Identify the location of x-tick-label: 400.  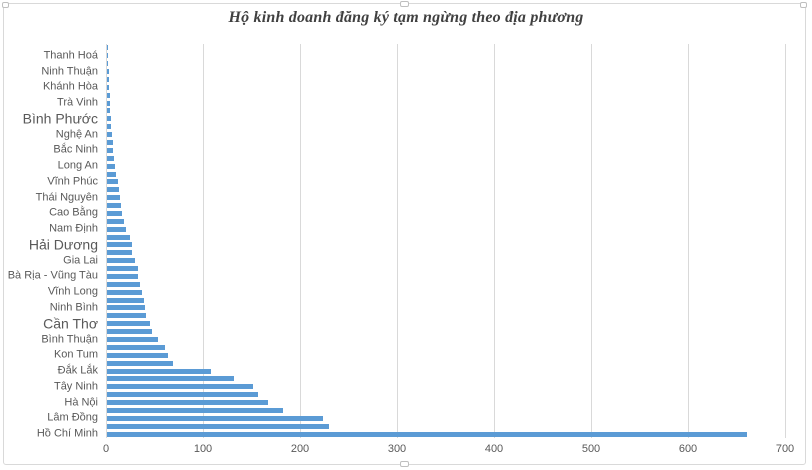
(494, 449).